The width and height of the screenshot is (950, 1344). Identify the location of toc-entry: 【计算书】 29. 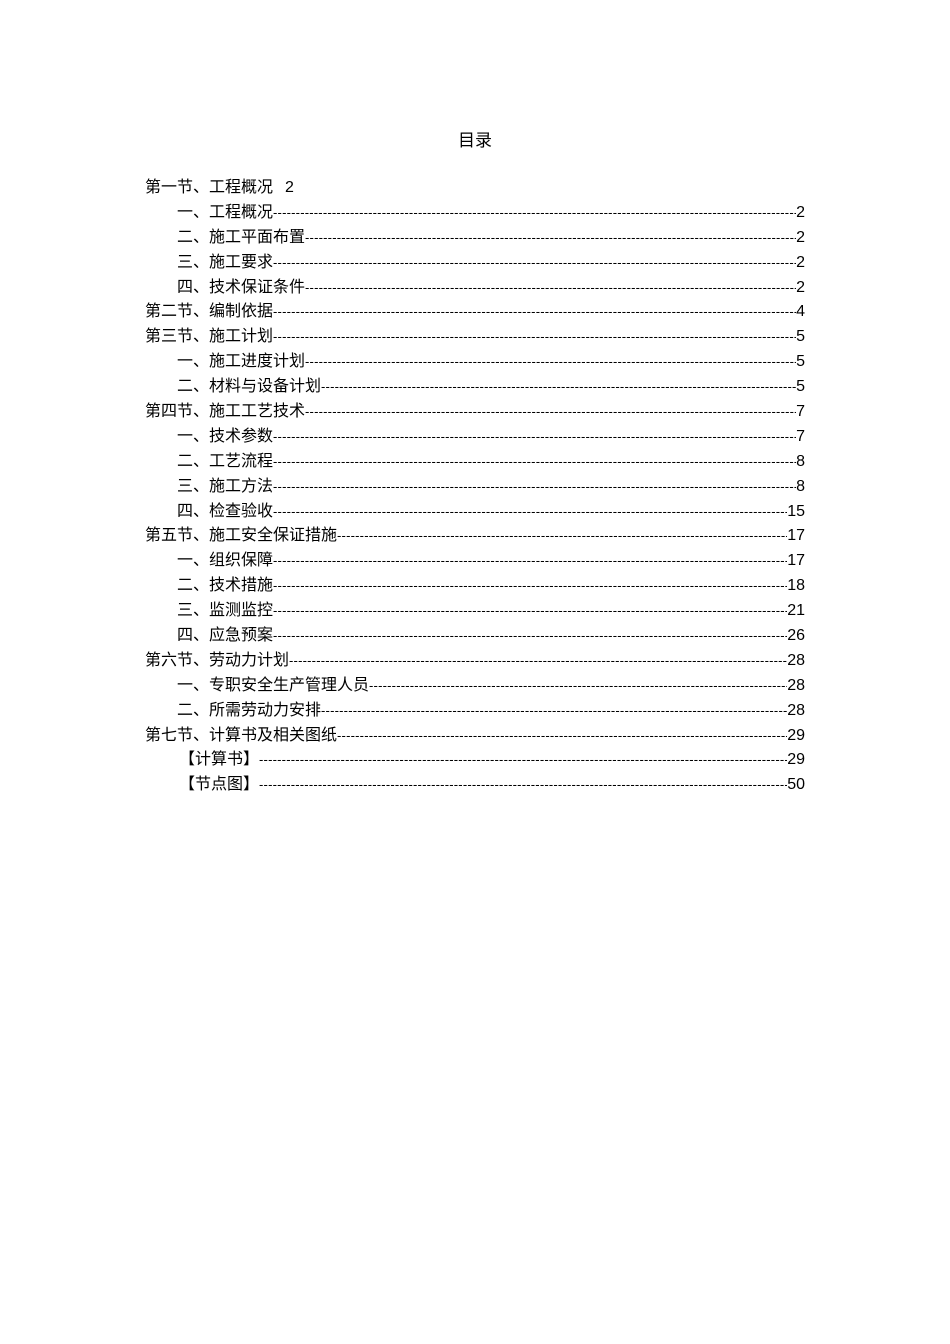
(475, 759).